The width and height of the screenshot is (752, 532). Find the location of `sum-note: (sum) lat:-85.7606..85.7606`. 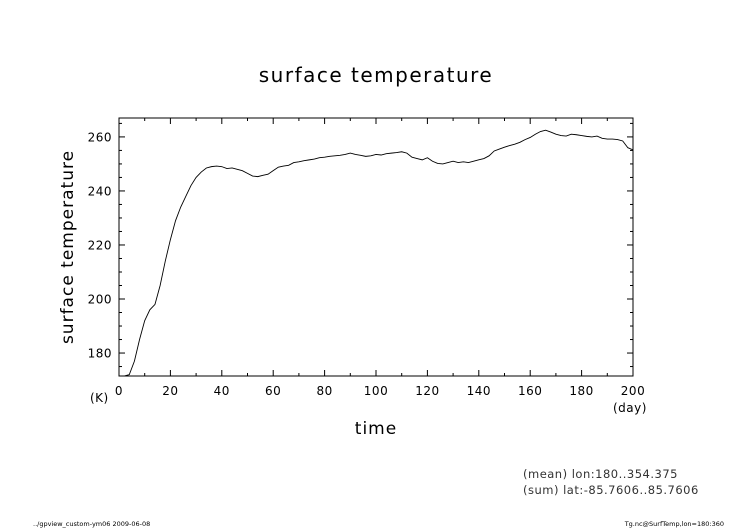

sum-note: (sum) lat:-85.7606..85.7606 is located at coordinates (611, 490).